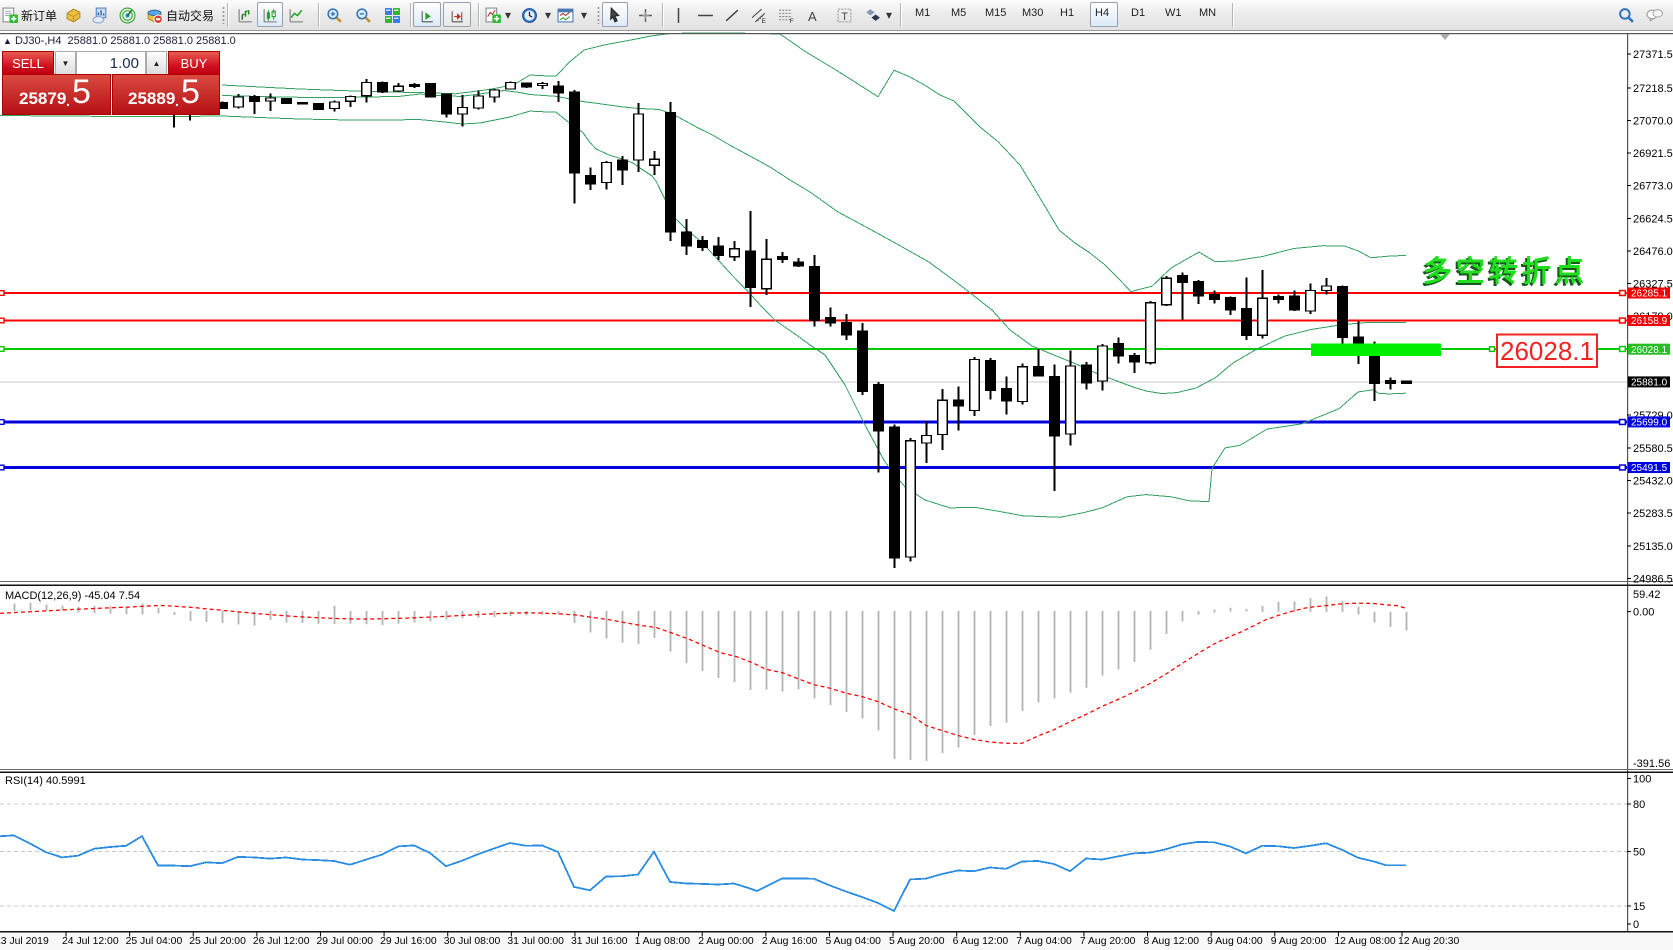  Describe the element at coordinates (1649, 321) in the screenshot. I see `svg-text: 26158.9` at that location.